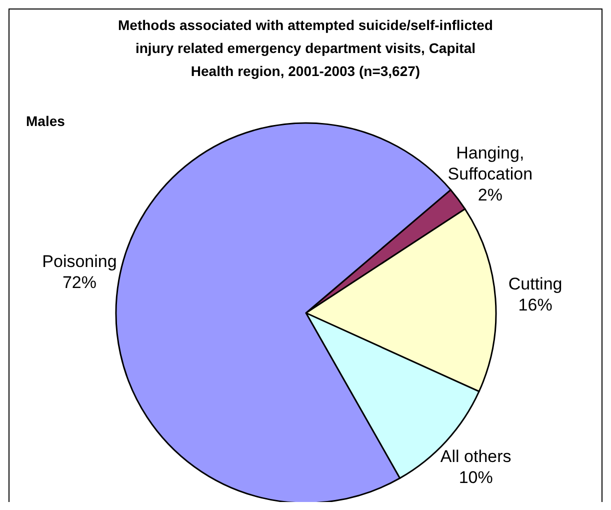 This screenshot has width=611, height=510. What do you see at coordinates (305, 48) in the screenshot?
I see `chart-title: Methods associated with attempted suicide/self-inflicted injury related emergency department visits, Capital Health region, 2001-2003 (n=3,627)` at bounding box center [305, 48].